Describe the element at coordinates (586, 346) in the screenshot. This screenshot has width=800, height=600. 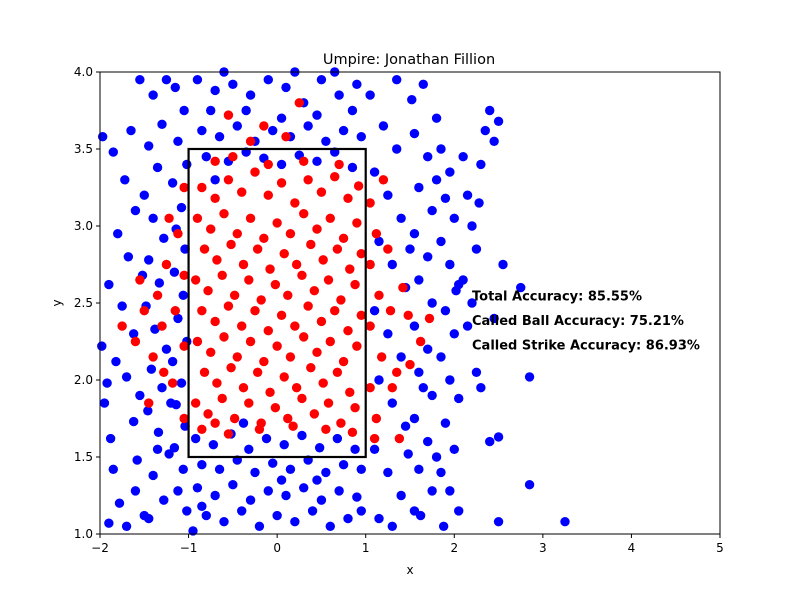
I see `called-strike-accuracy-label: Called Strike Accuracy: 86.93%` at that location.